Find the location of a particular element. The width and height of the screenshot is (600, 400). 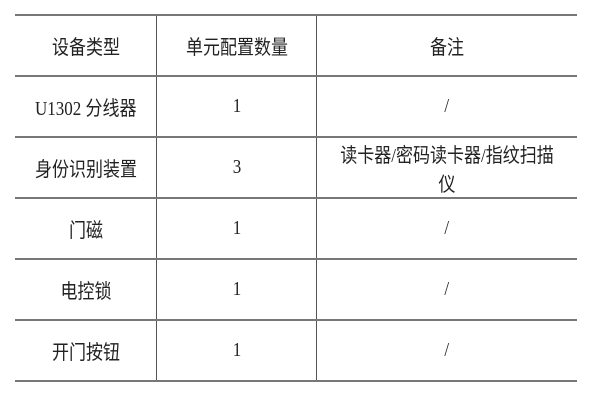

cell-device-type: 门磁 is located at coordinates (86, 228).